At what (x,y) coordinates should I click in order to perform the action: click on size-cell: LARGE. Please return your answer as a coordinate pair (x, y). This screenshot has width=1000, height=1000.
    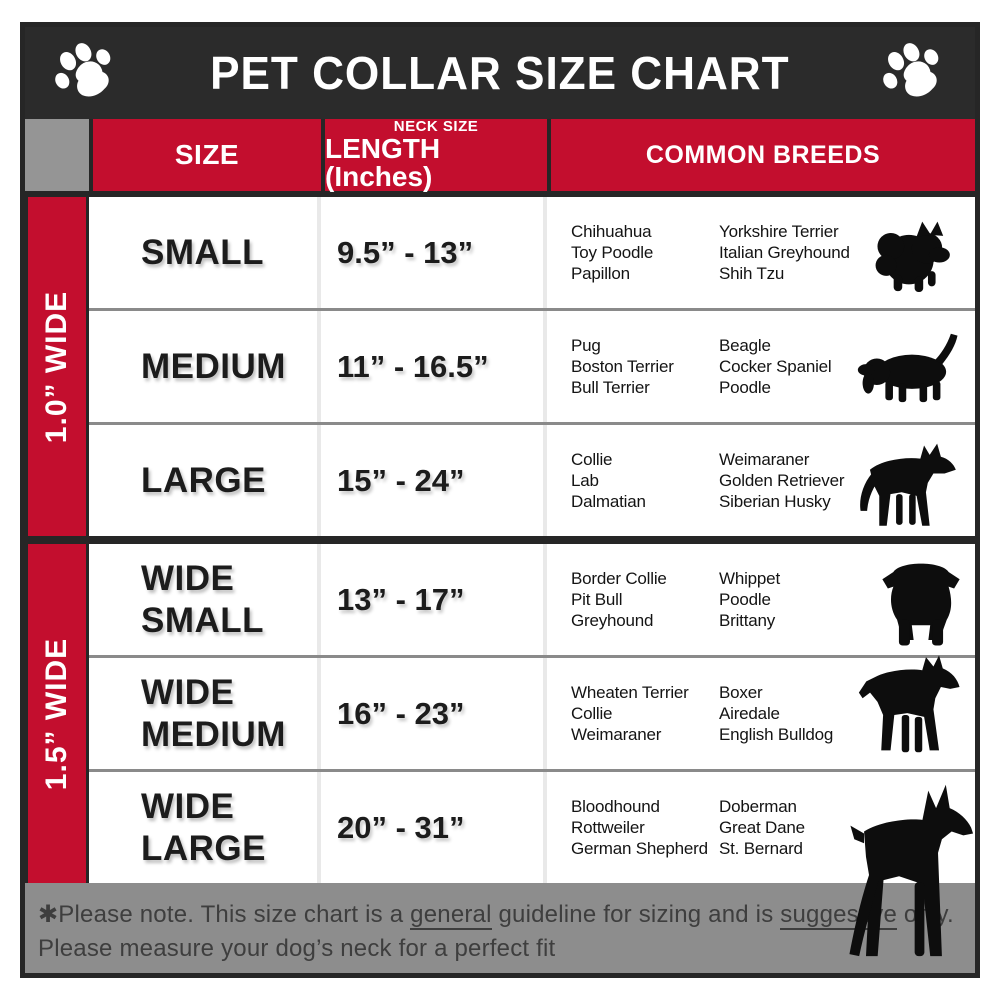
    Looking at the image, I should click on (203, 480).